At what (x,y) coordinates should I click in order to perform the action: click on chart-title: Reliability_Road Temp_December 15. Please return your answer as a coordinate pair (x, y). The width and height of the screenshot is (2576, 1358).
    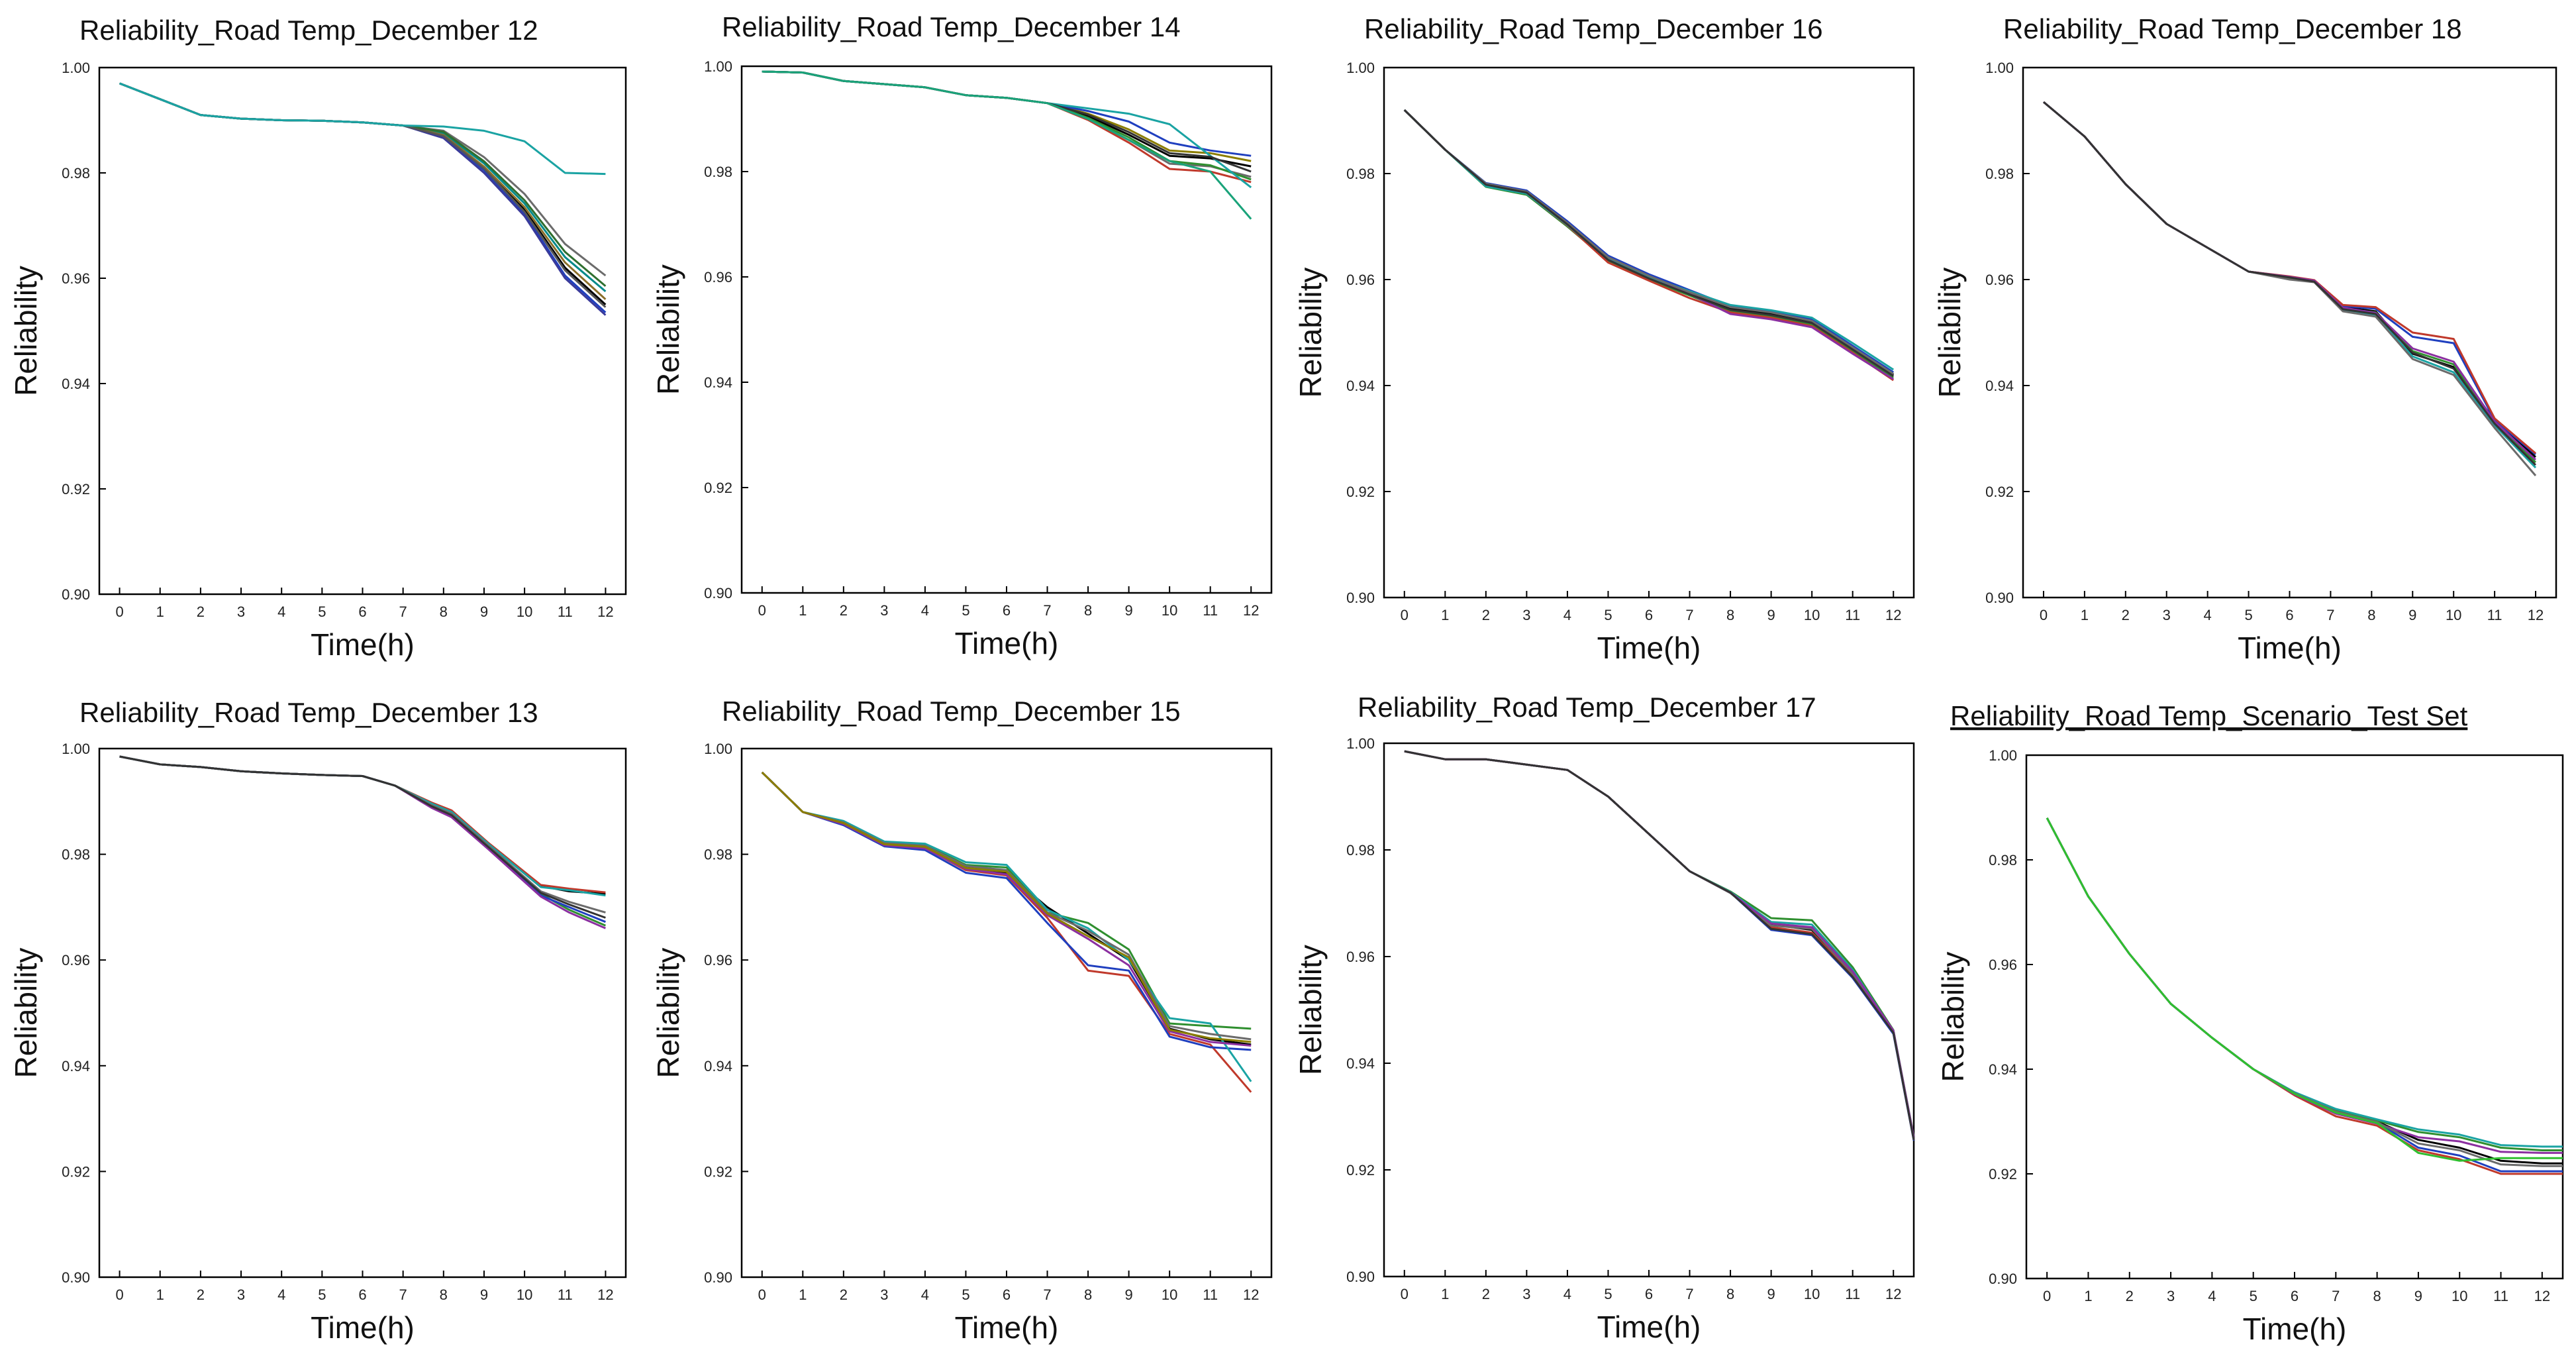
    Looking at the image, I should click on (951, 711).